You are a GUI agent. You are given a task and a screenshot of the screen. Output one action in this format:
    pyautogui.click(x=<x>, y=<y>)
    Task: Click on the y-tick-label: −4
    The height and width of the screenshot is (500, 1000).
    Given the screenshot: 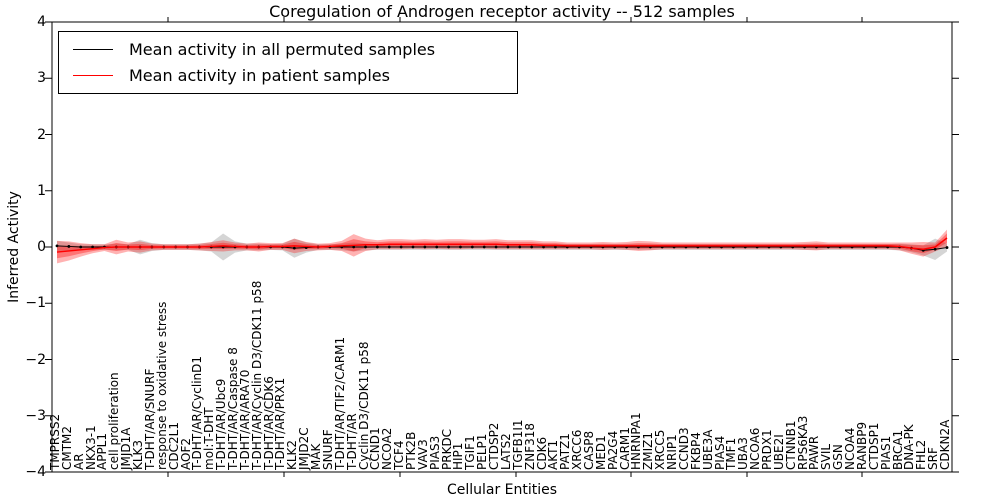 What is the action you would take?
    pyautogui.click(x=35, y=472)
    